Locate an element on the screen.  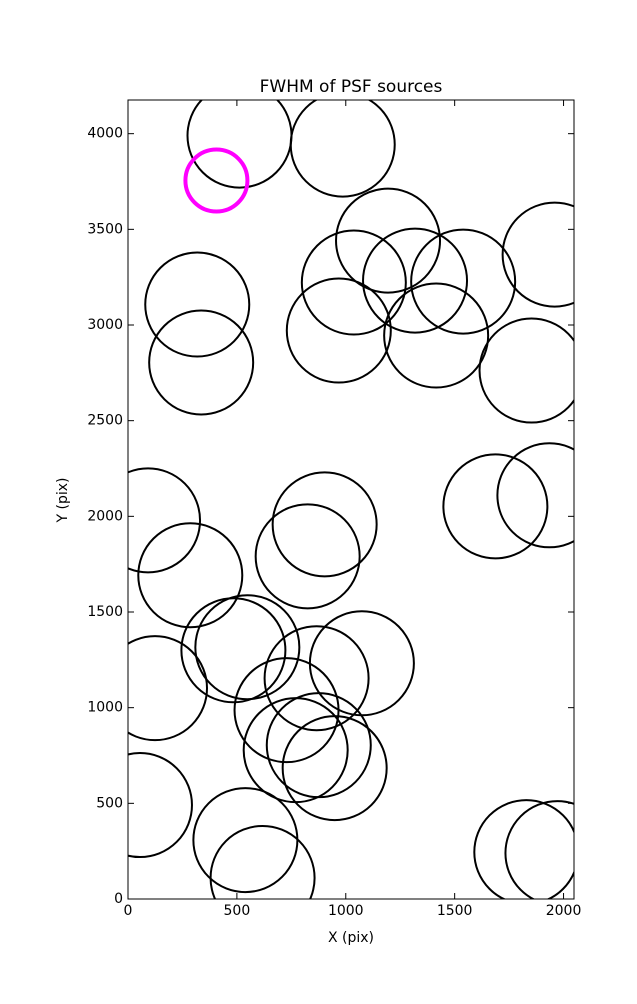
x-axis-label: X (pix) is located at coordinates (351, 938).